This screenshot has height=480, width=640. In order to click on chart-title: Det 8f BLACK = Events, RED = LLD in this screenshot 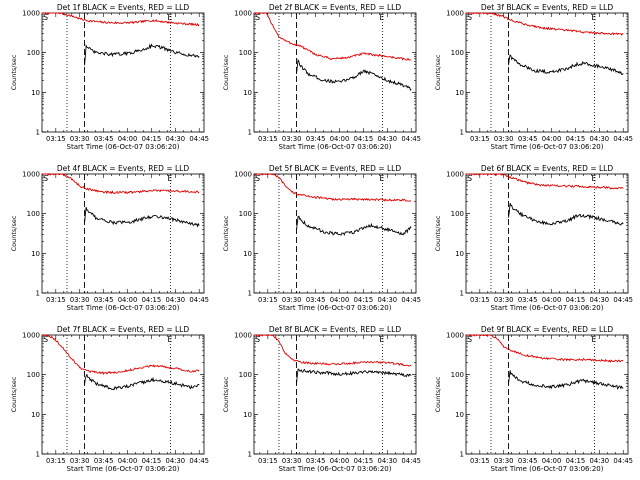, I will do `click(335, 329)`.